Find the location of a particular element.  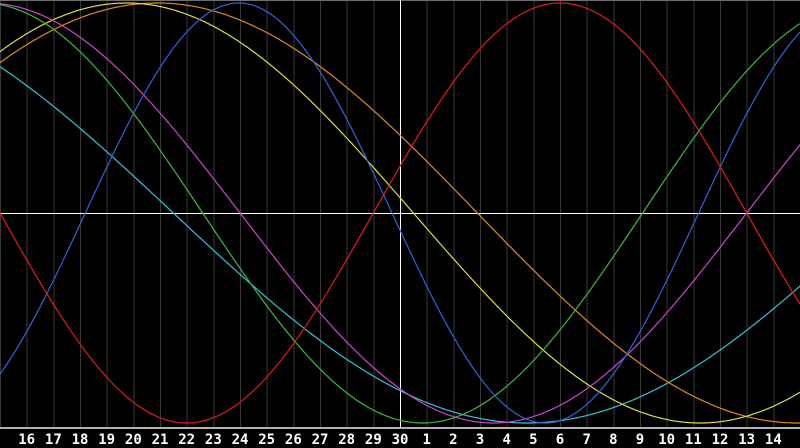

x-tick-label: 28 is located at coordinates (346, 440).